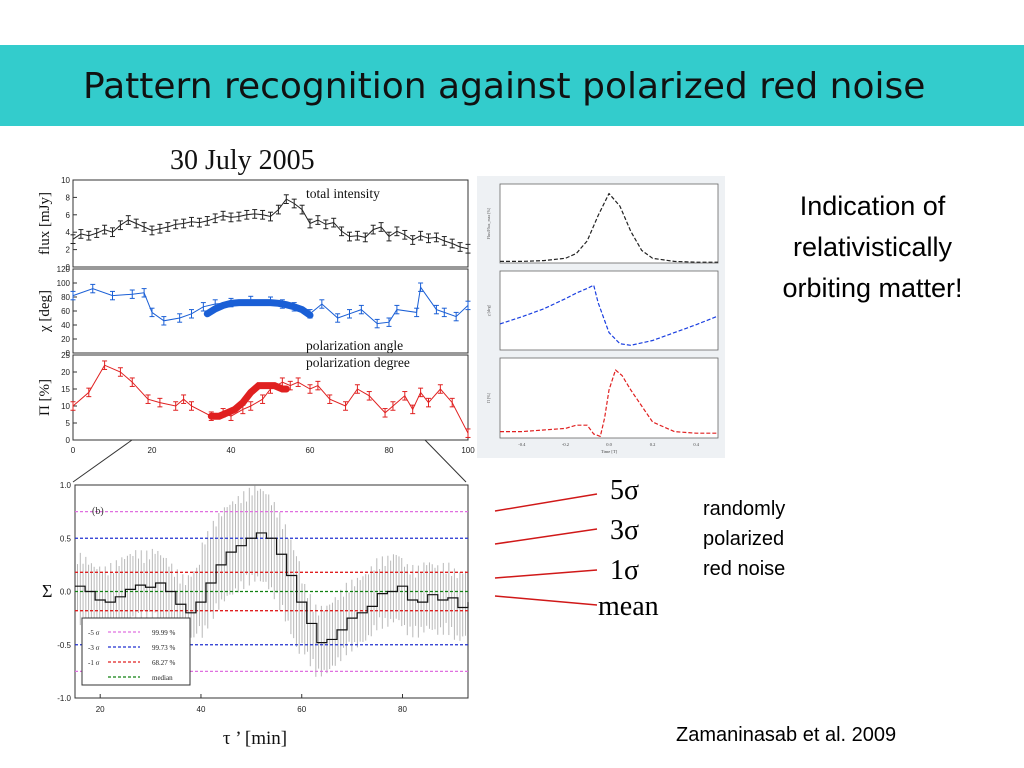 The height and width of the screenshot is (768, 1024). Describe the element at coordinates (45, 397) in the screenshot. I see `pi-ylabel: Π [%]` at that location.